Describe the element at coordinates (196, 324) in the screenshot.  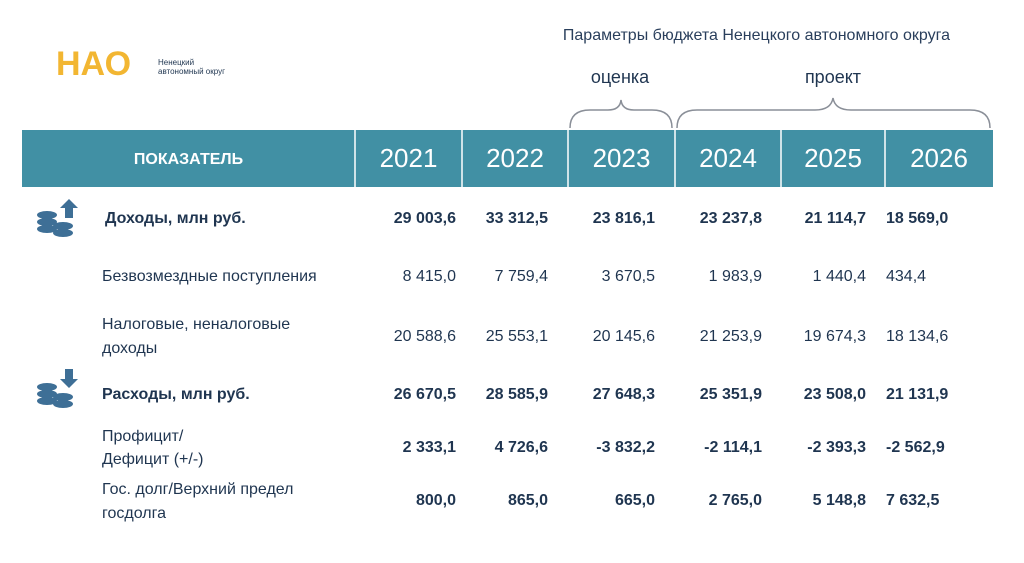
I see `row-label: Налоговые, неналоговые` at that location.